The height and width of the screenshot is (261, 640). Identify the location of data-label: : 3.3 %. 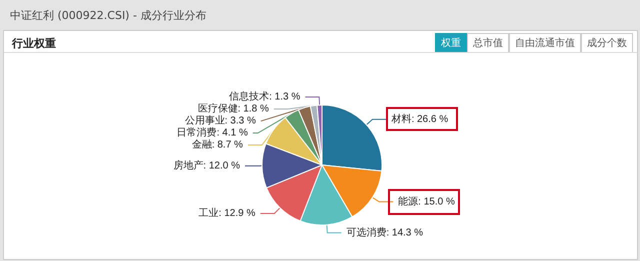
(240, 121).